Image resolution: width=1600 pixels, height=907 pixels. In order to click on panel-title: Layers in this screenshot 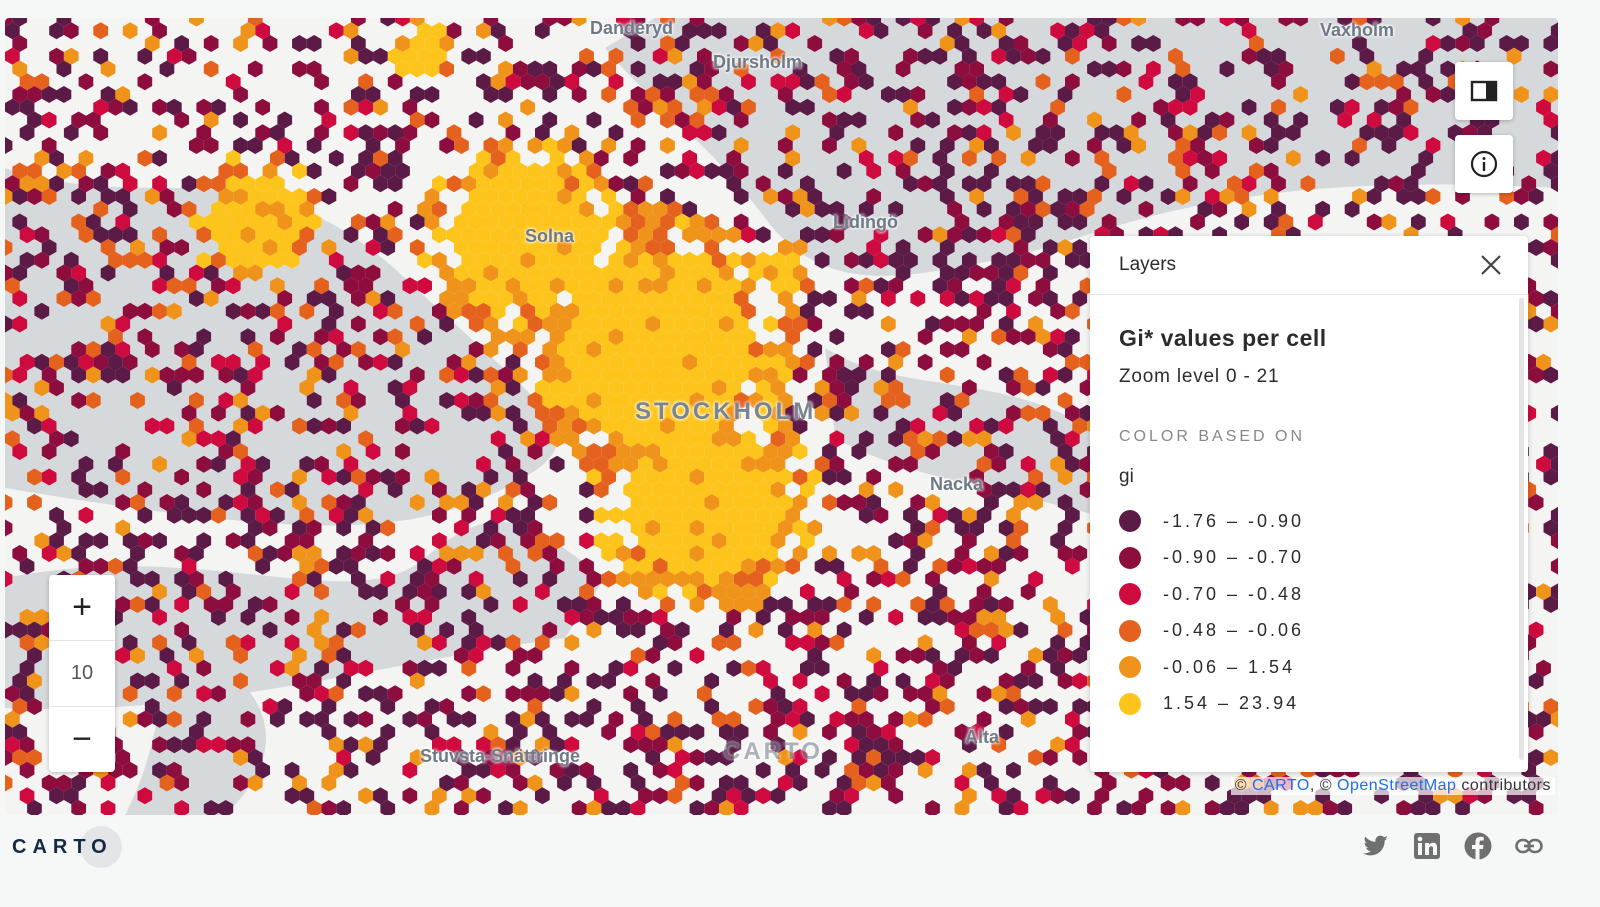, I will do `click(1148, 264)`.